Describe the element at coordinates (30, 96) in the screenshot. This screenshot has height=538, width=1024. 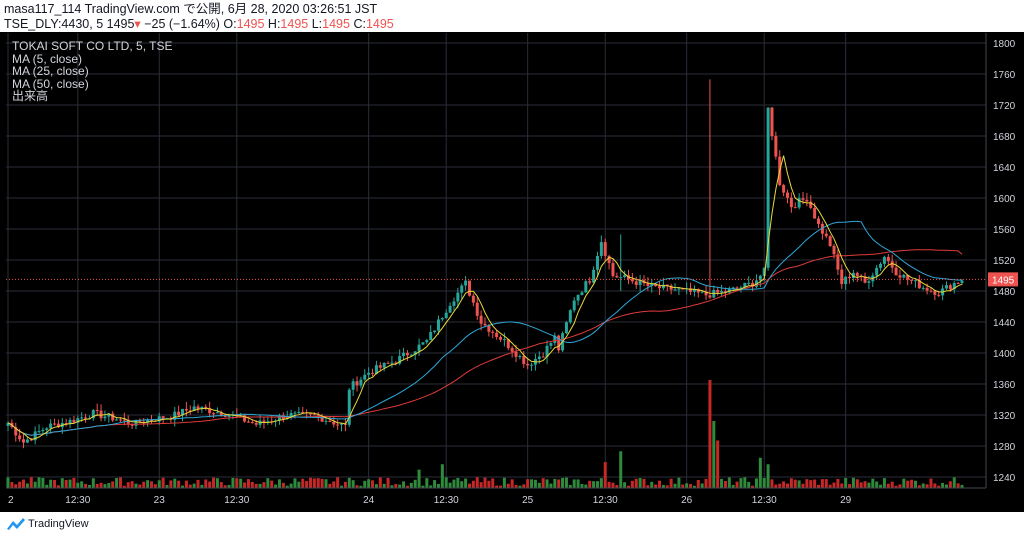
I see `legend-volume: 出来高` at that location.